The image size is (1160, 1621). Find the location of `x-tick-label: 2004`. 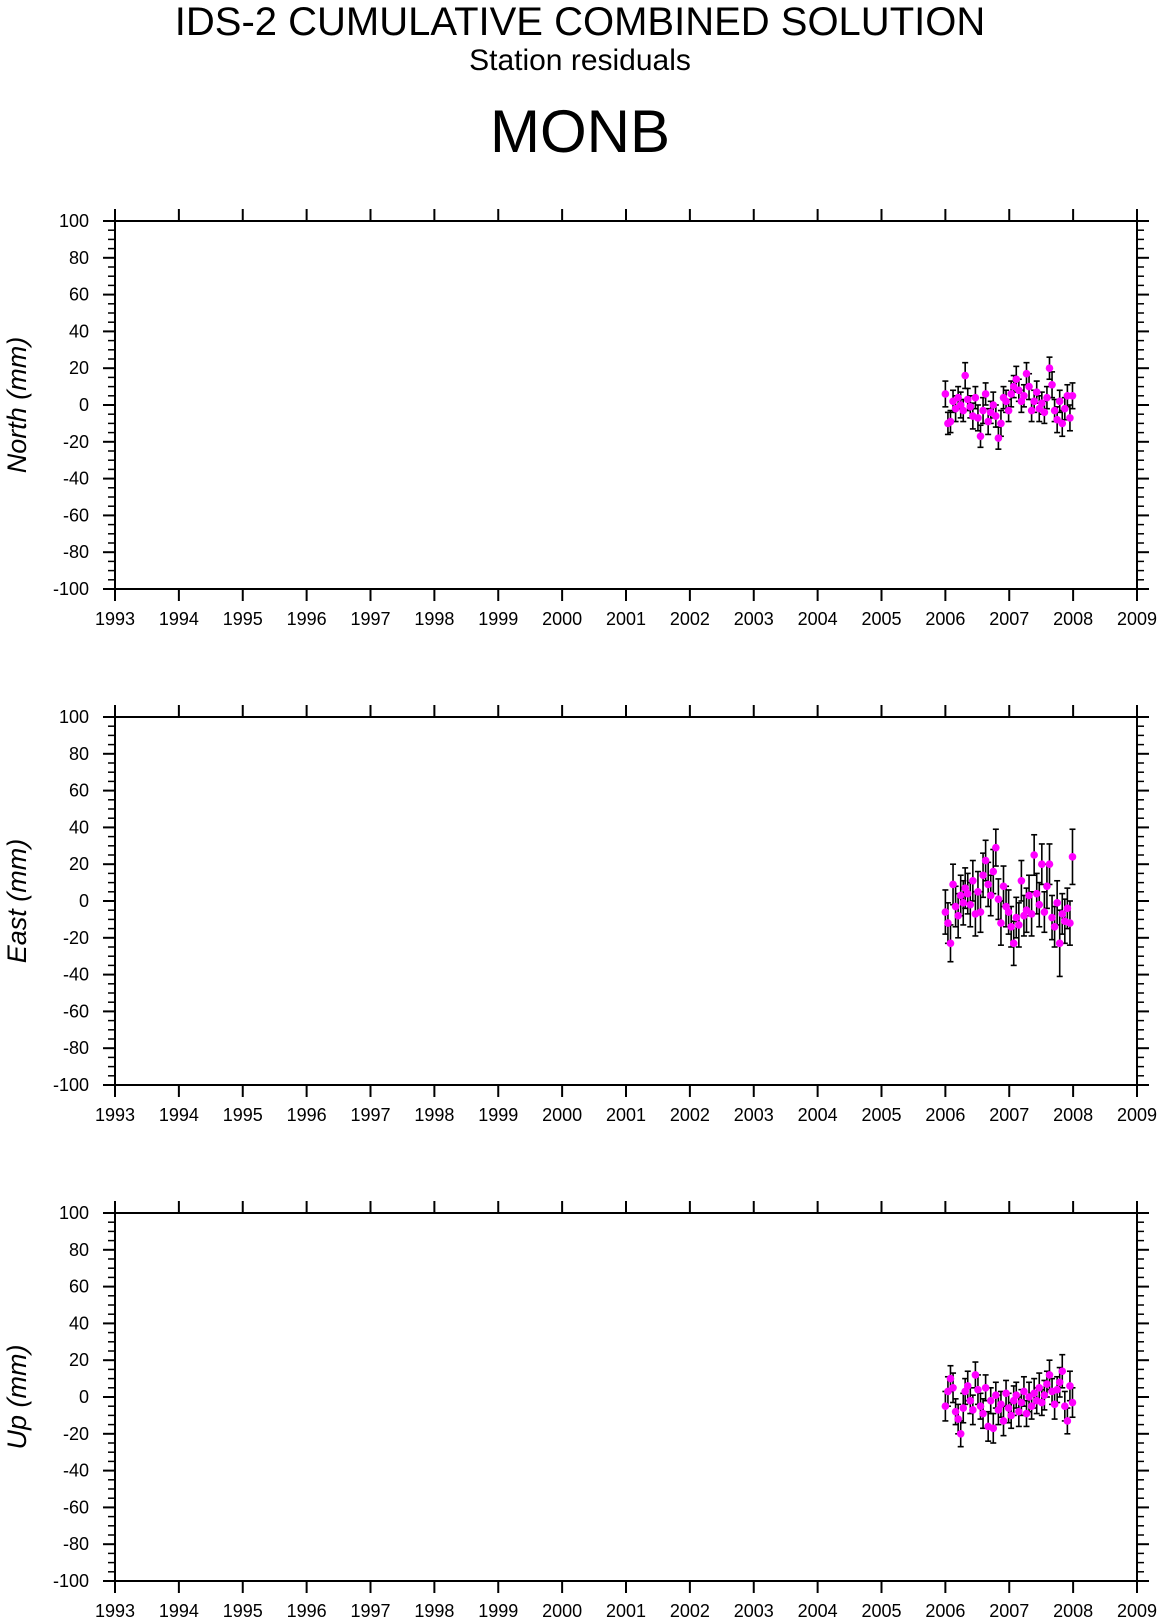

x-tick-label: 2004 is located at coordinates (818, 1115).